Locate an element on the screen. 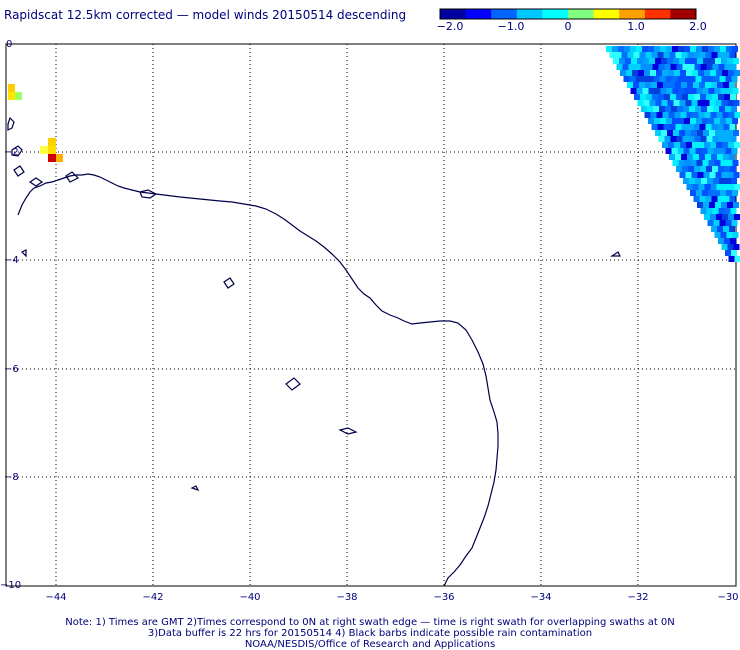 Image resolution: width=740 pixels, height=650 pixels. lat-label: −8 is located at coordinates (11, 477).